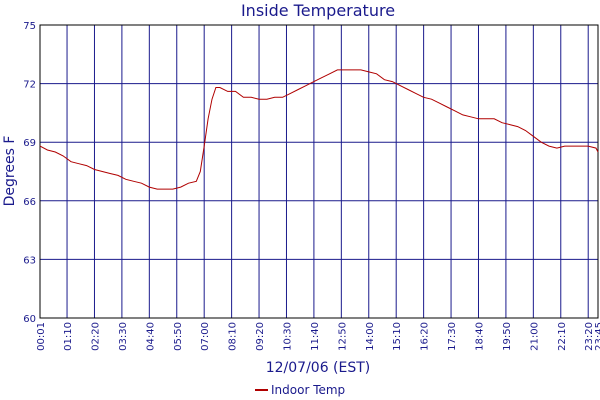  I want to click on x-tick-label: 01:10, so click(68, 336).